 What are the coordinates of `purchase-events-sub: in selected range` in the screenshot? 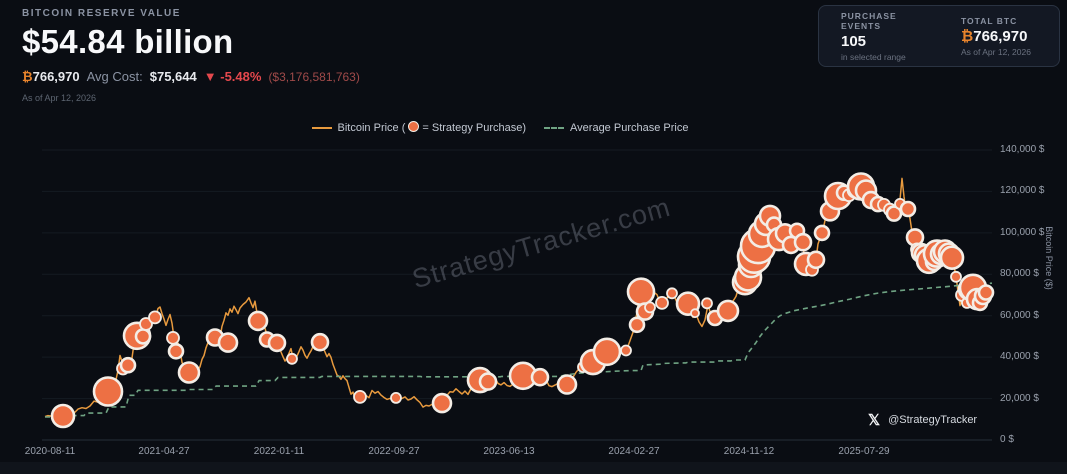 It's located at (873, 56).